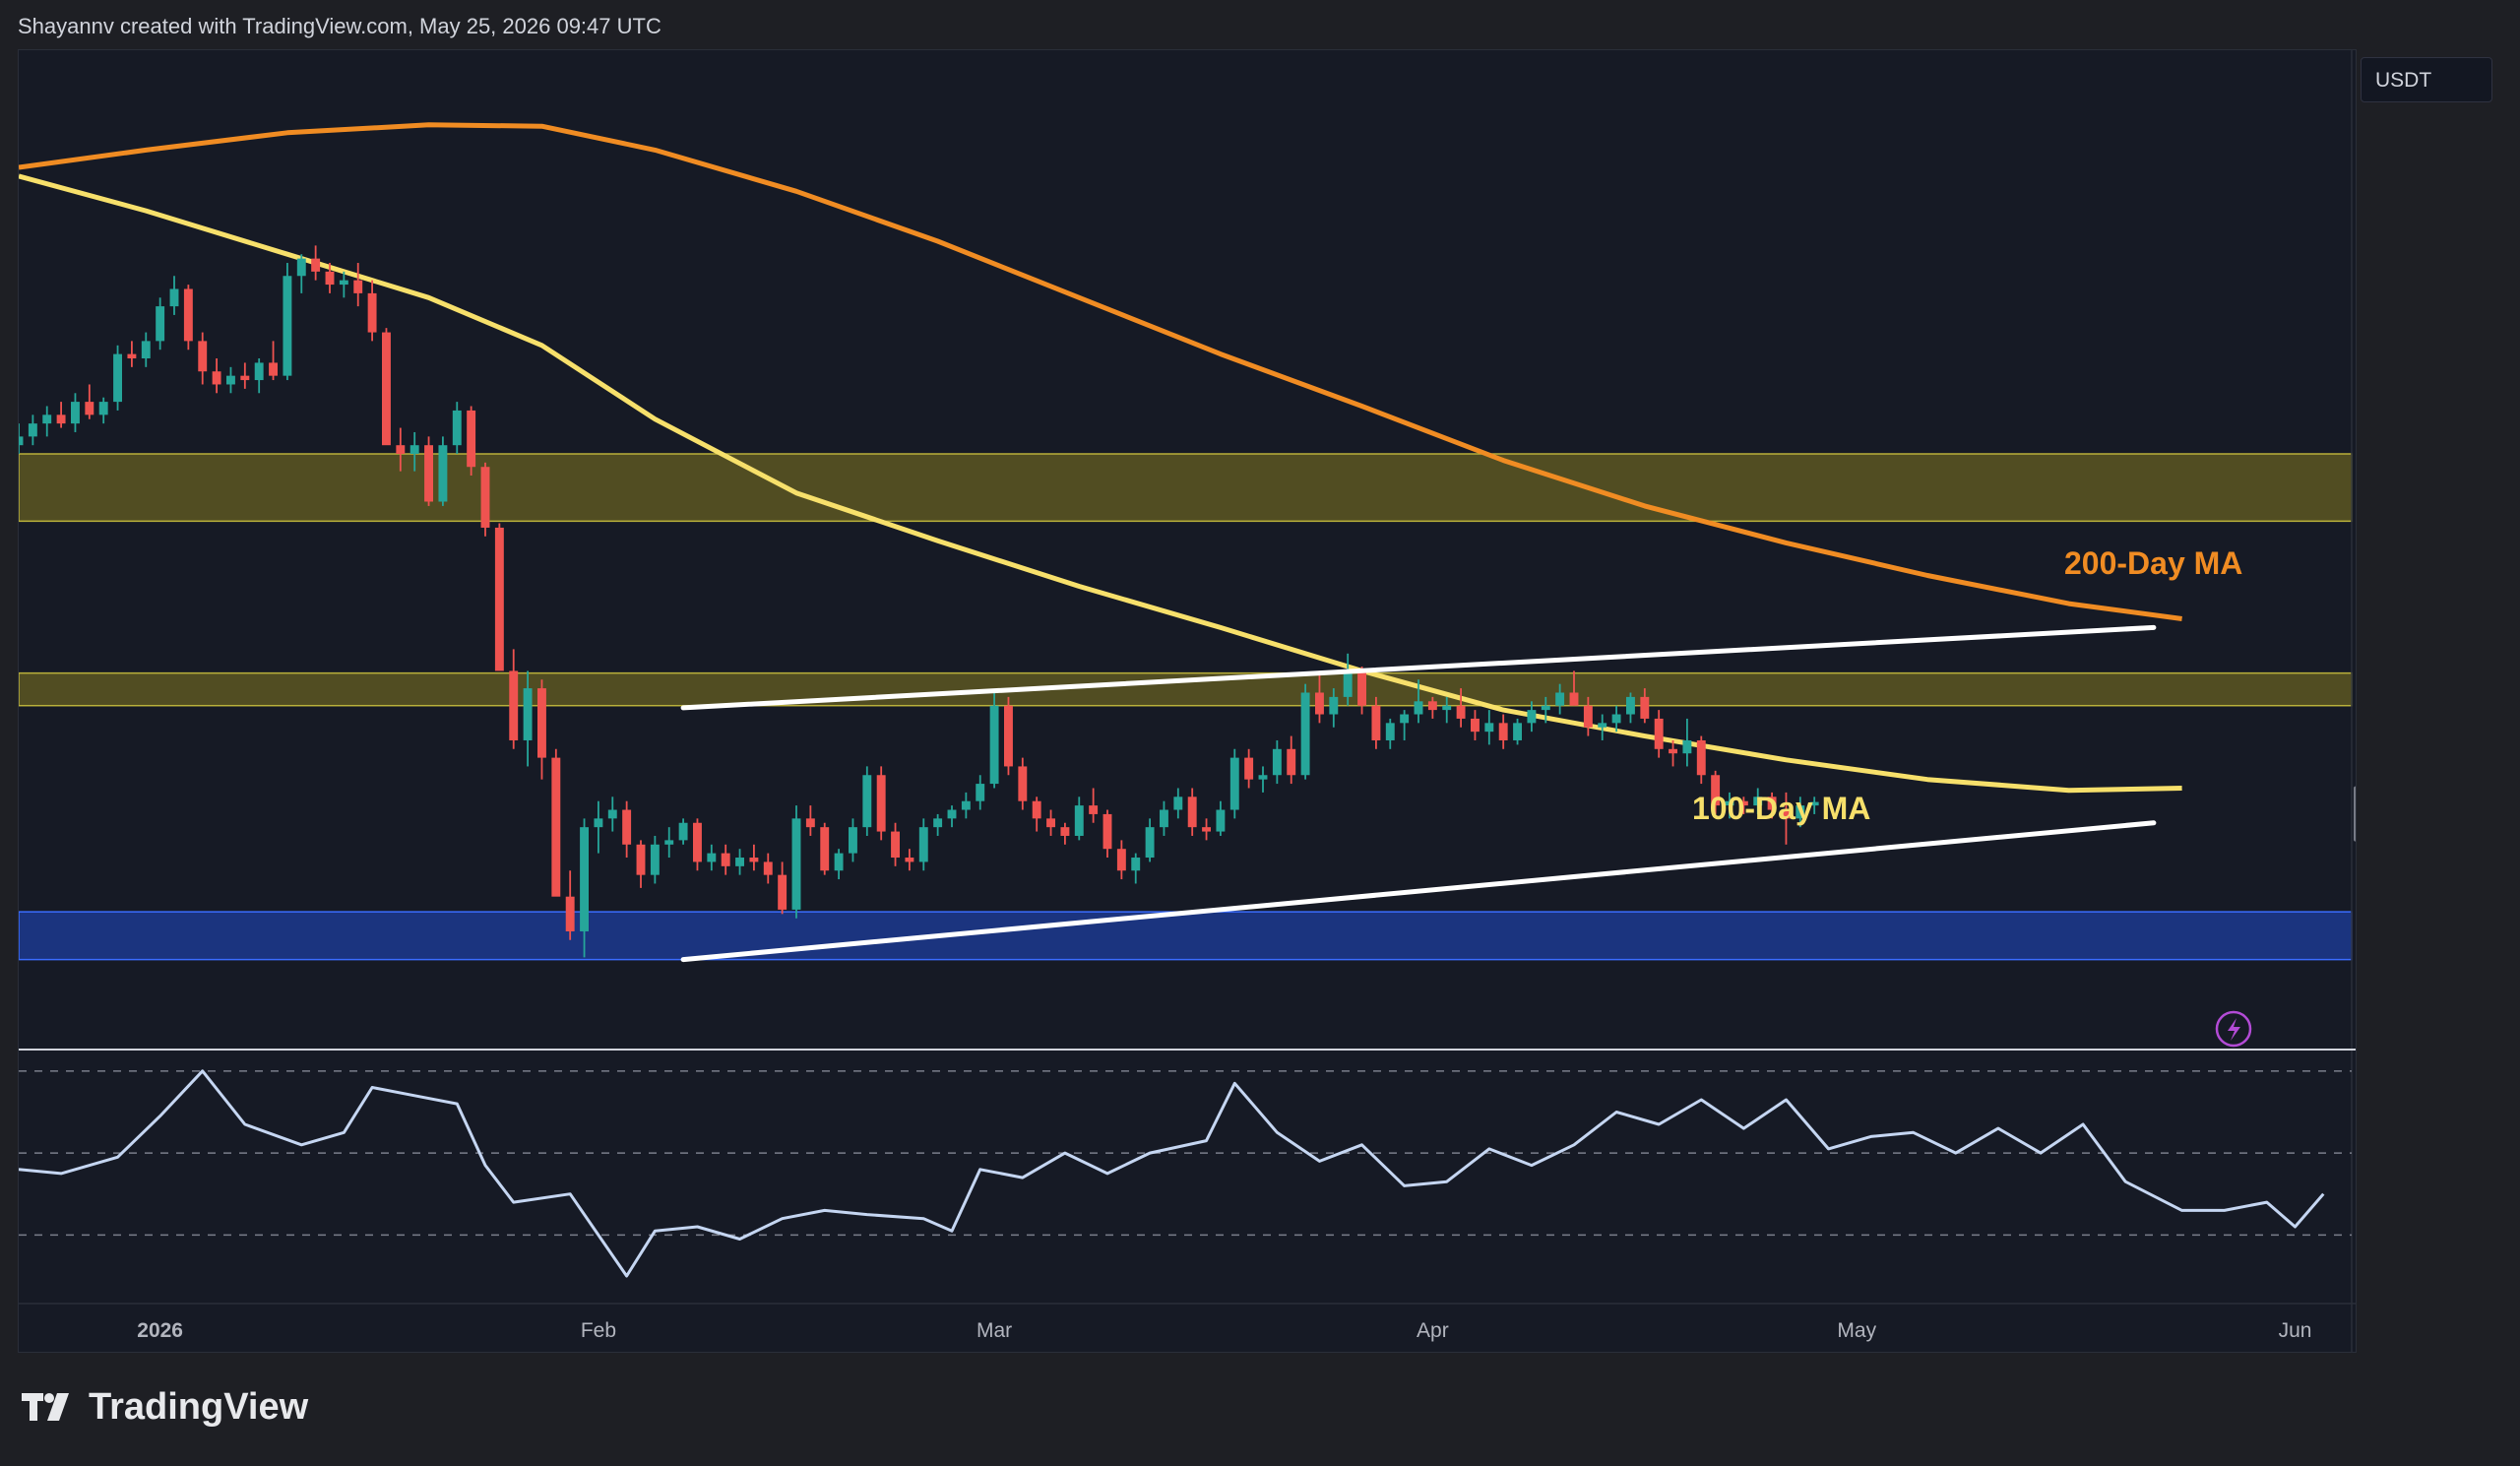 The width and height of the screenshot is (2520, 1466). Describe the element at coordinates (1433, 1330) in the screenshot. I see `time-tick-label: Apr` at that location.